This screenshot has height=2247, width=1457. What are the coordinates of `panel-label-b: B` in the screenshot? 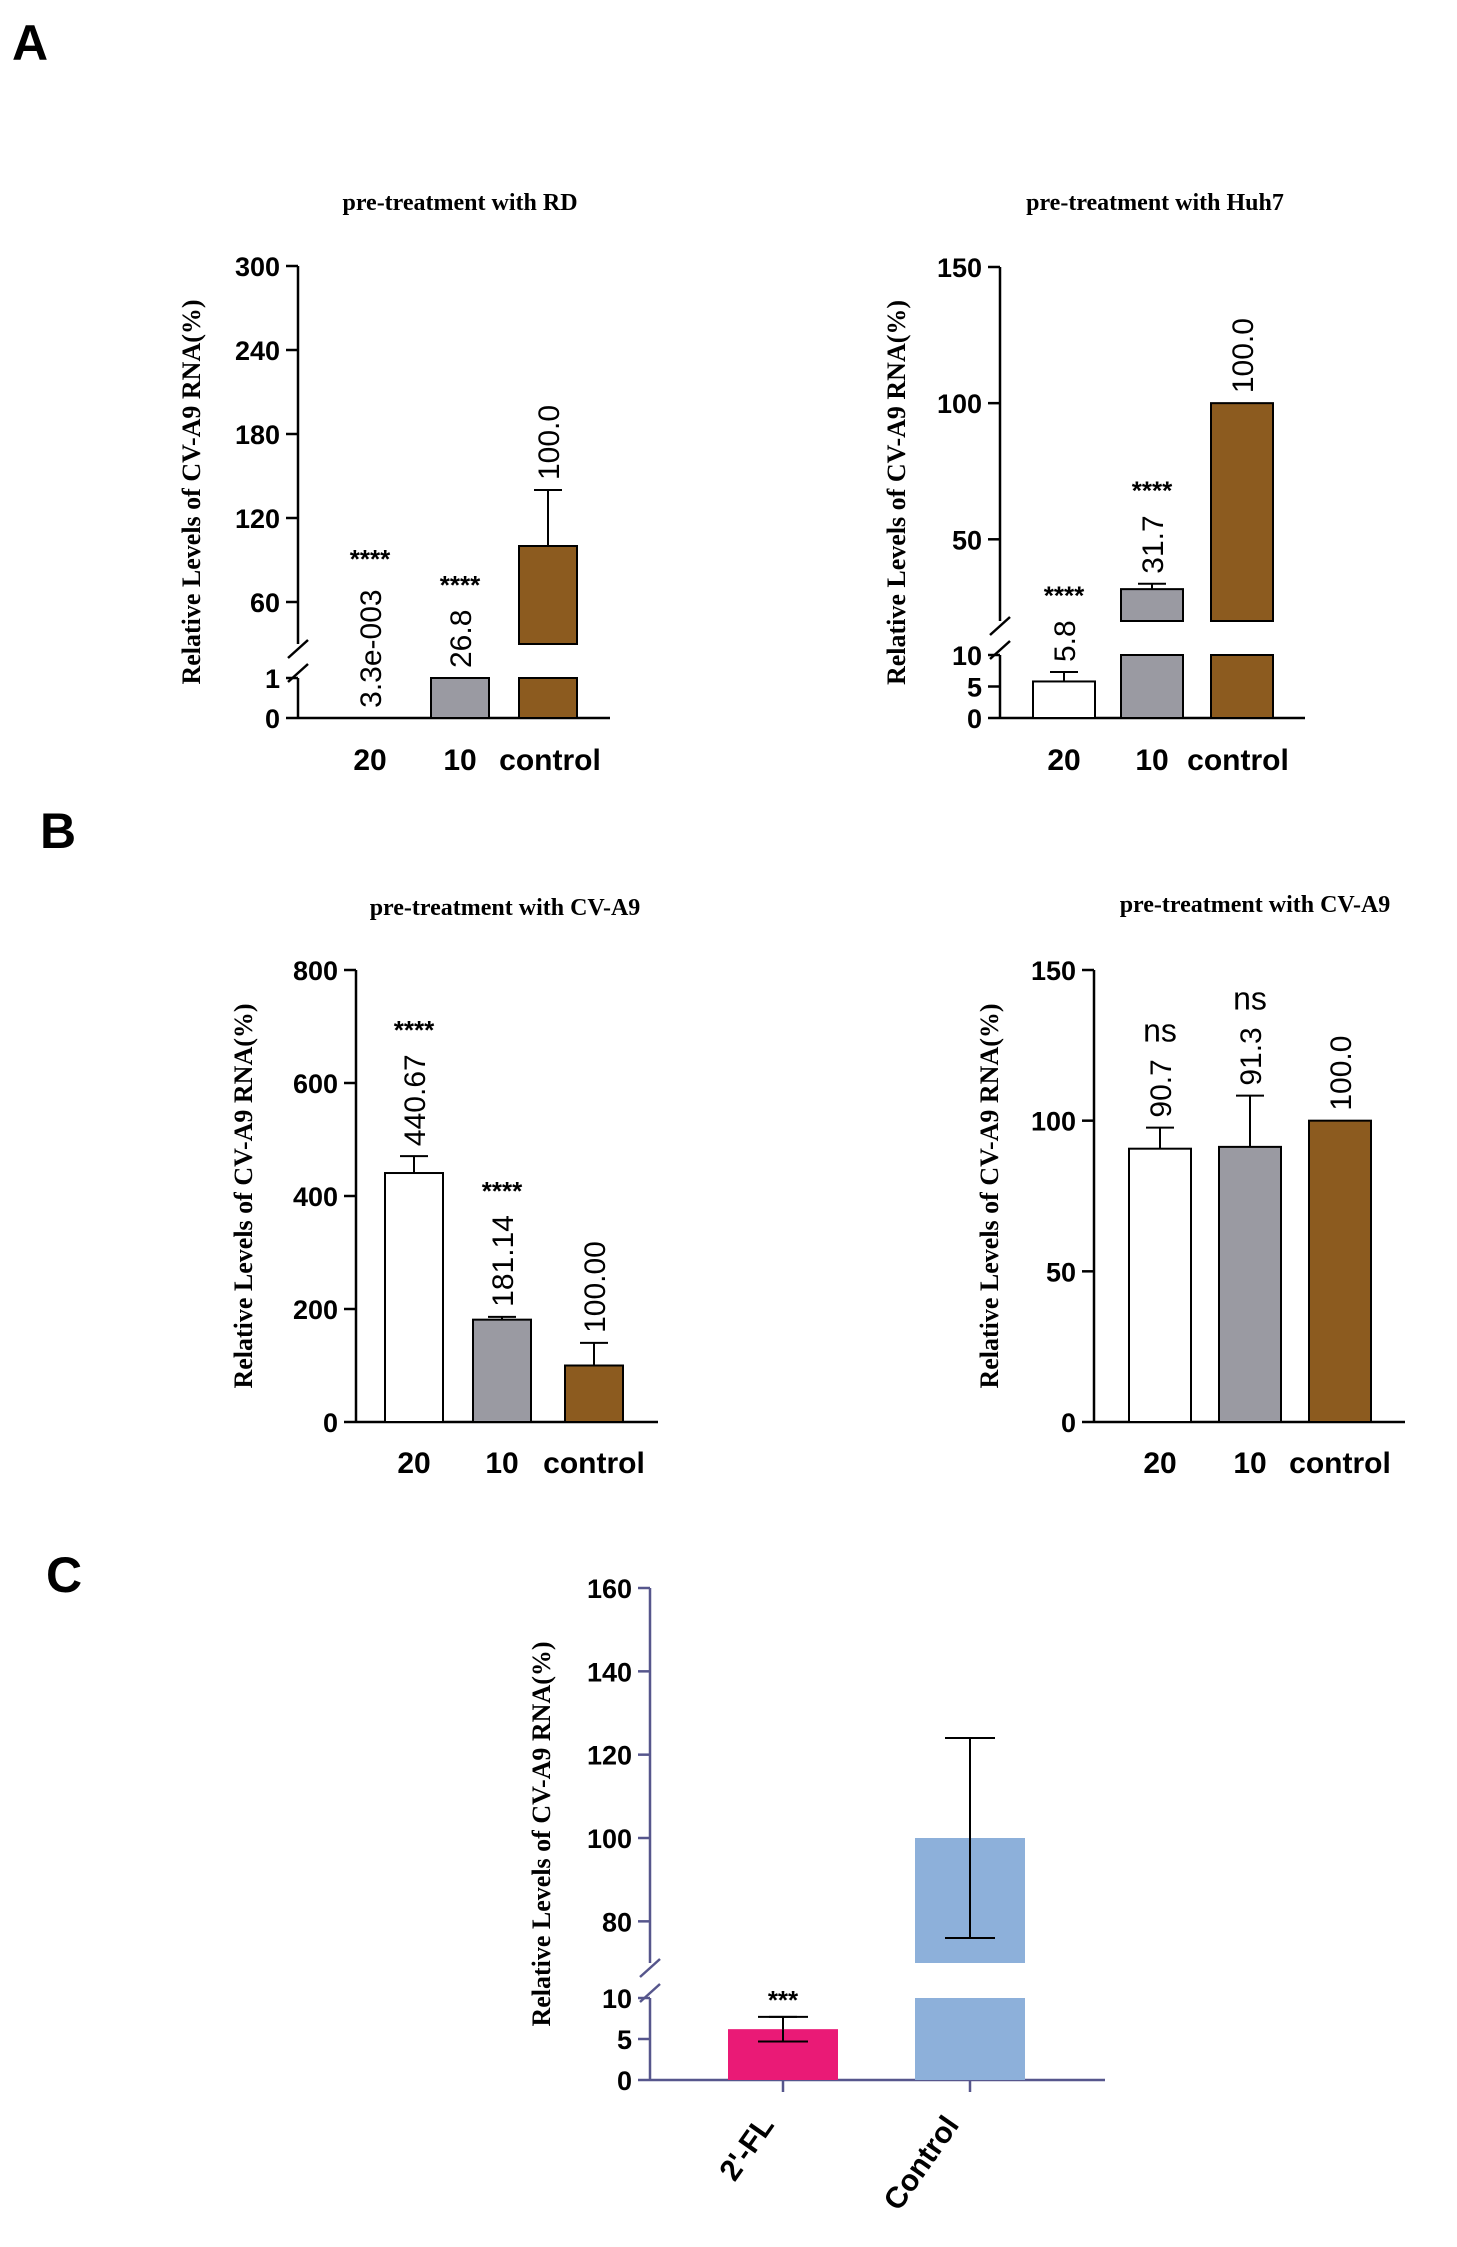 It's located at (58, 831).